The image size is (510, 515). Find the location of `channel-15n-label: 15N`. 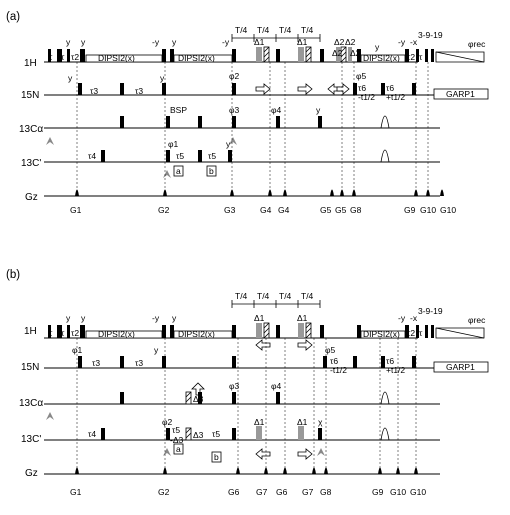

channel-15n-label: 15N is located at coordinates (30, 367).